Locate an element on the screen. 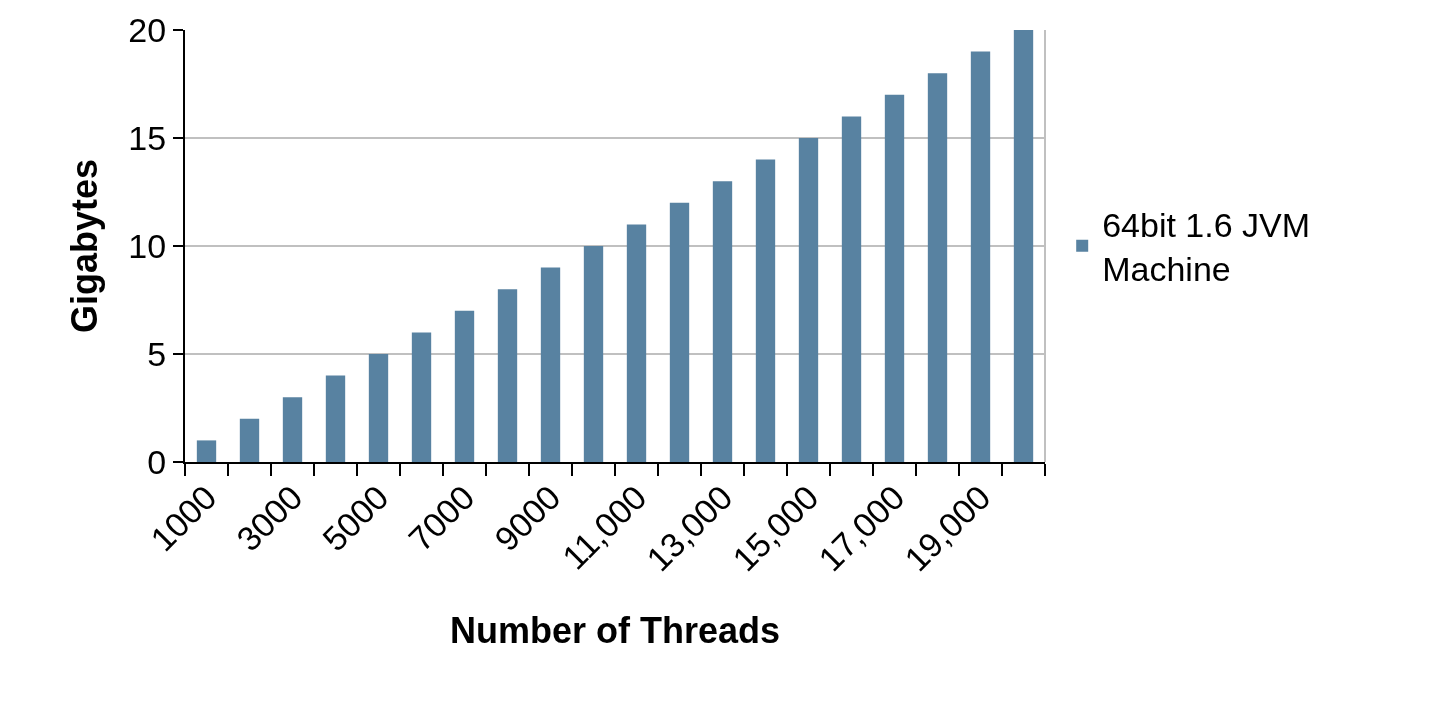  y-tick-label: 10 is located at coordinates (147, 245).